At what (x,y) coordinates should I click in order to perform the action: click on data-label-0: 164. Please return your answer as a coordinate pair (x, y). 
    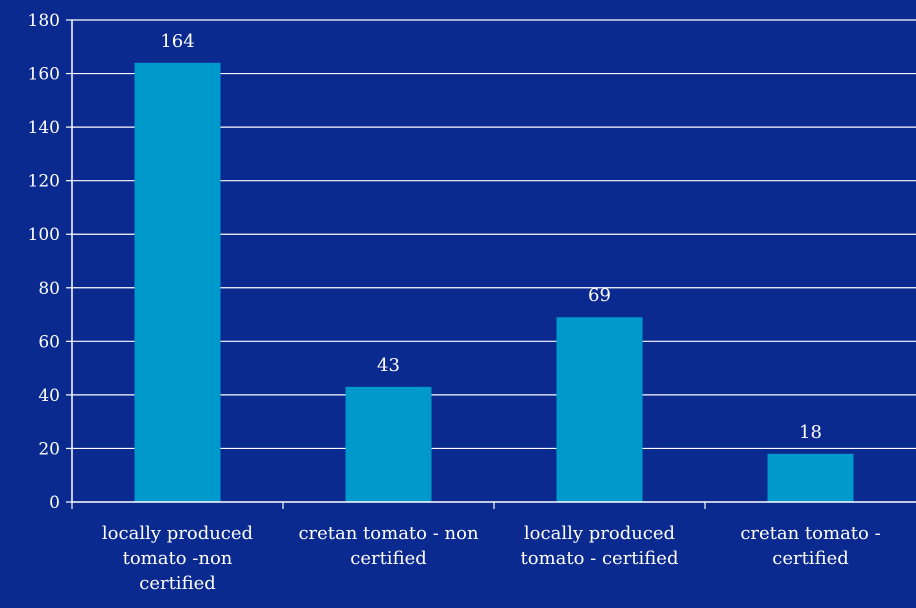
    Looking at the image, I should click on (177, 41).